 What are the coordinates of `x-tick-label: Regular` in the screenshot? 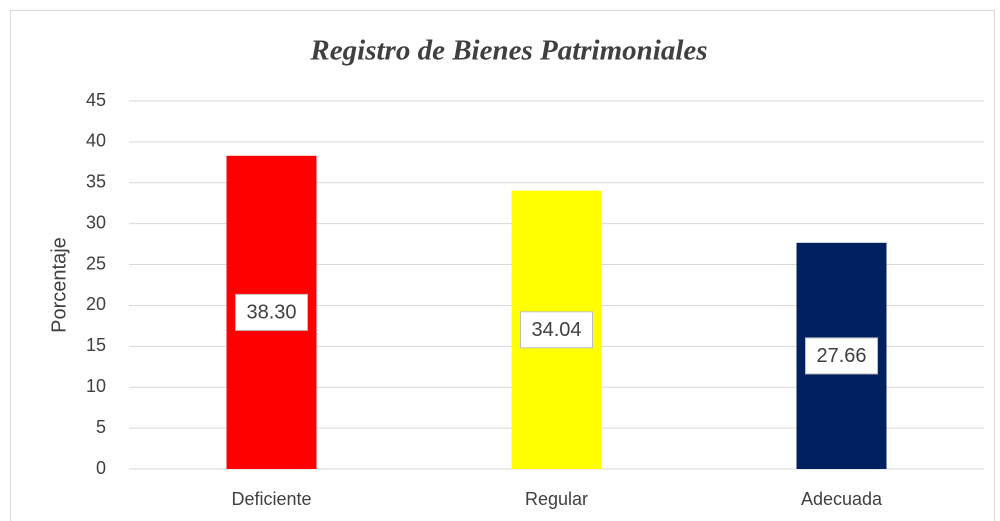 It's located at (556, 499).